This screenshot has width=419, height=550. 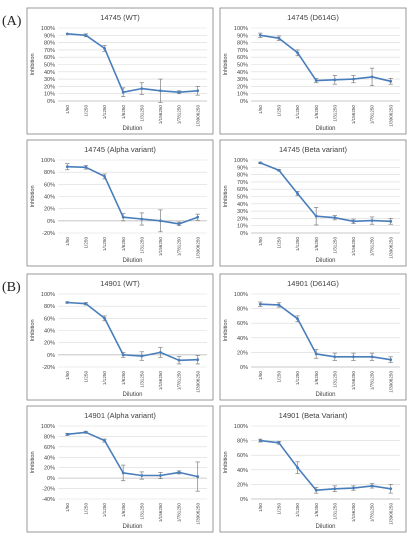 I want to click on section-label-b: (B), so click(x=11, y=287).